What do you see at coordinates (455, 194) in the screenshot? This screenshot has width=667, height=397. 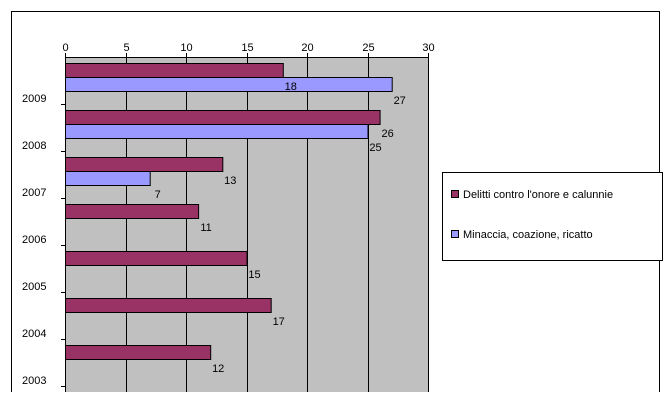 I see `legend-swatch-delitti` at bounding box center [455, 194].